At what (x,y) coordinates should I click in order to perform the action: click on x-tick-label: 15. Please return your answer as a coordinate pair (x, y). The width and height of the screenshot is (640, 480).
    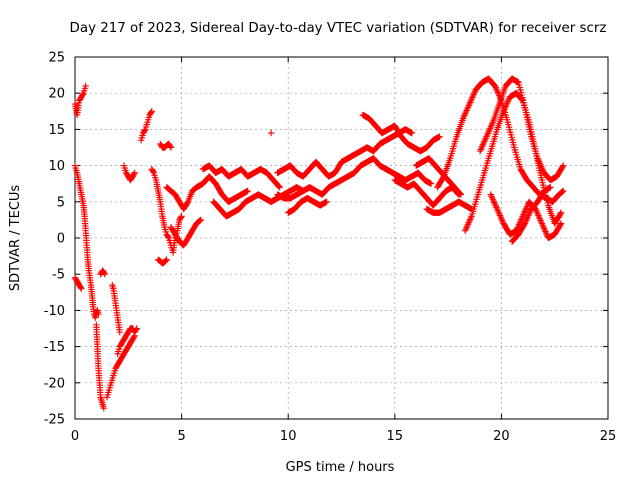
    Looking at the image, I should click on (395, 436).